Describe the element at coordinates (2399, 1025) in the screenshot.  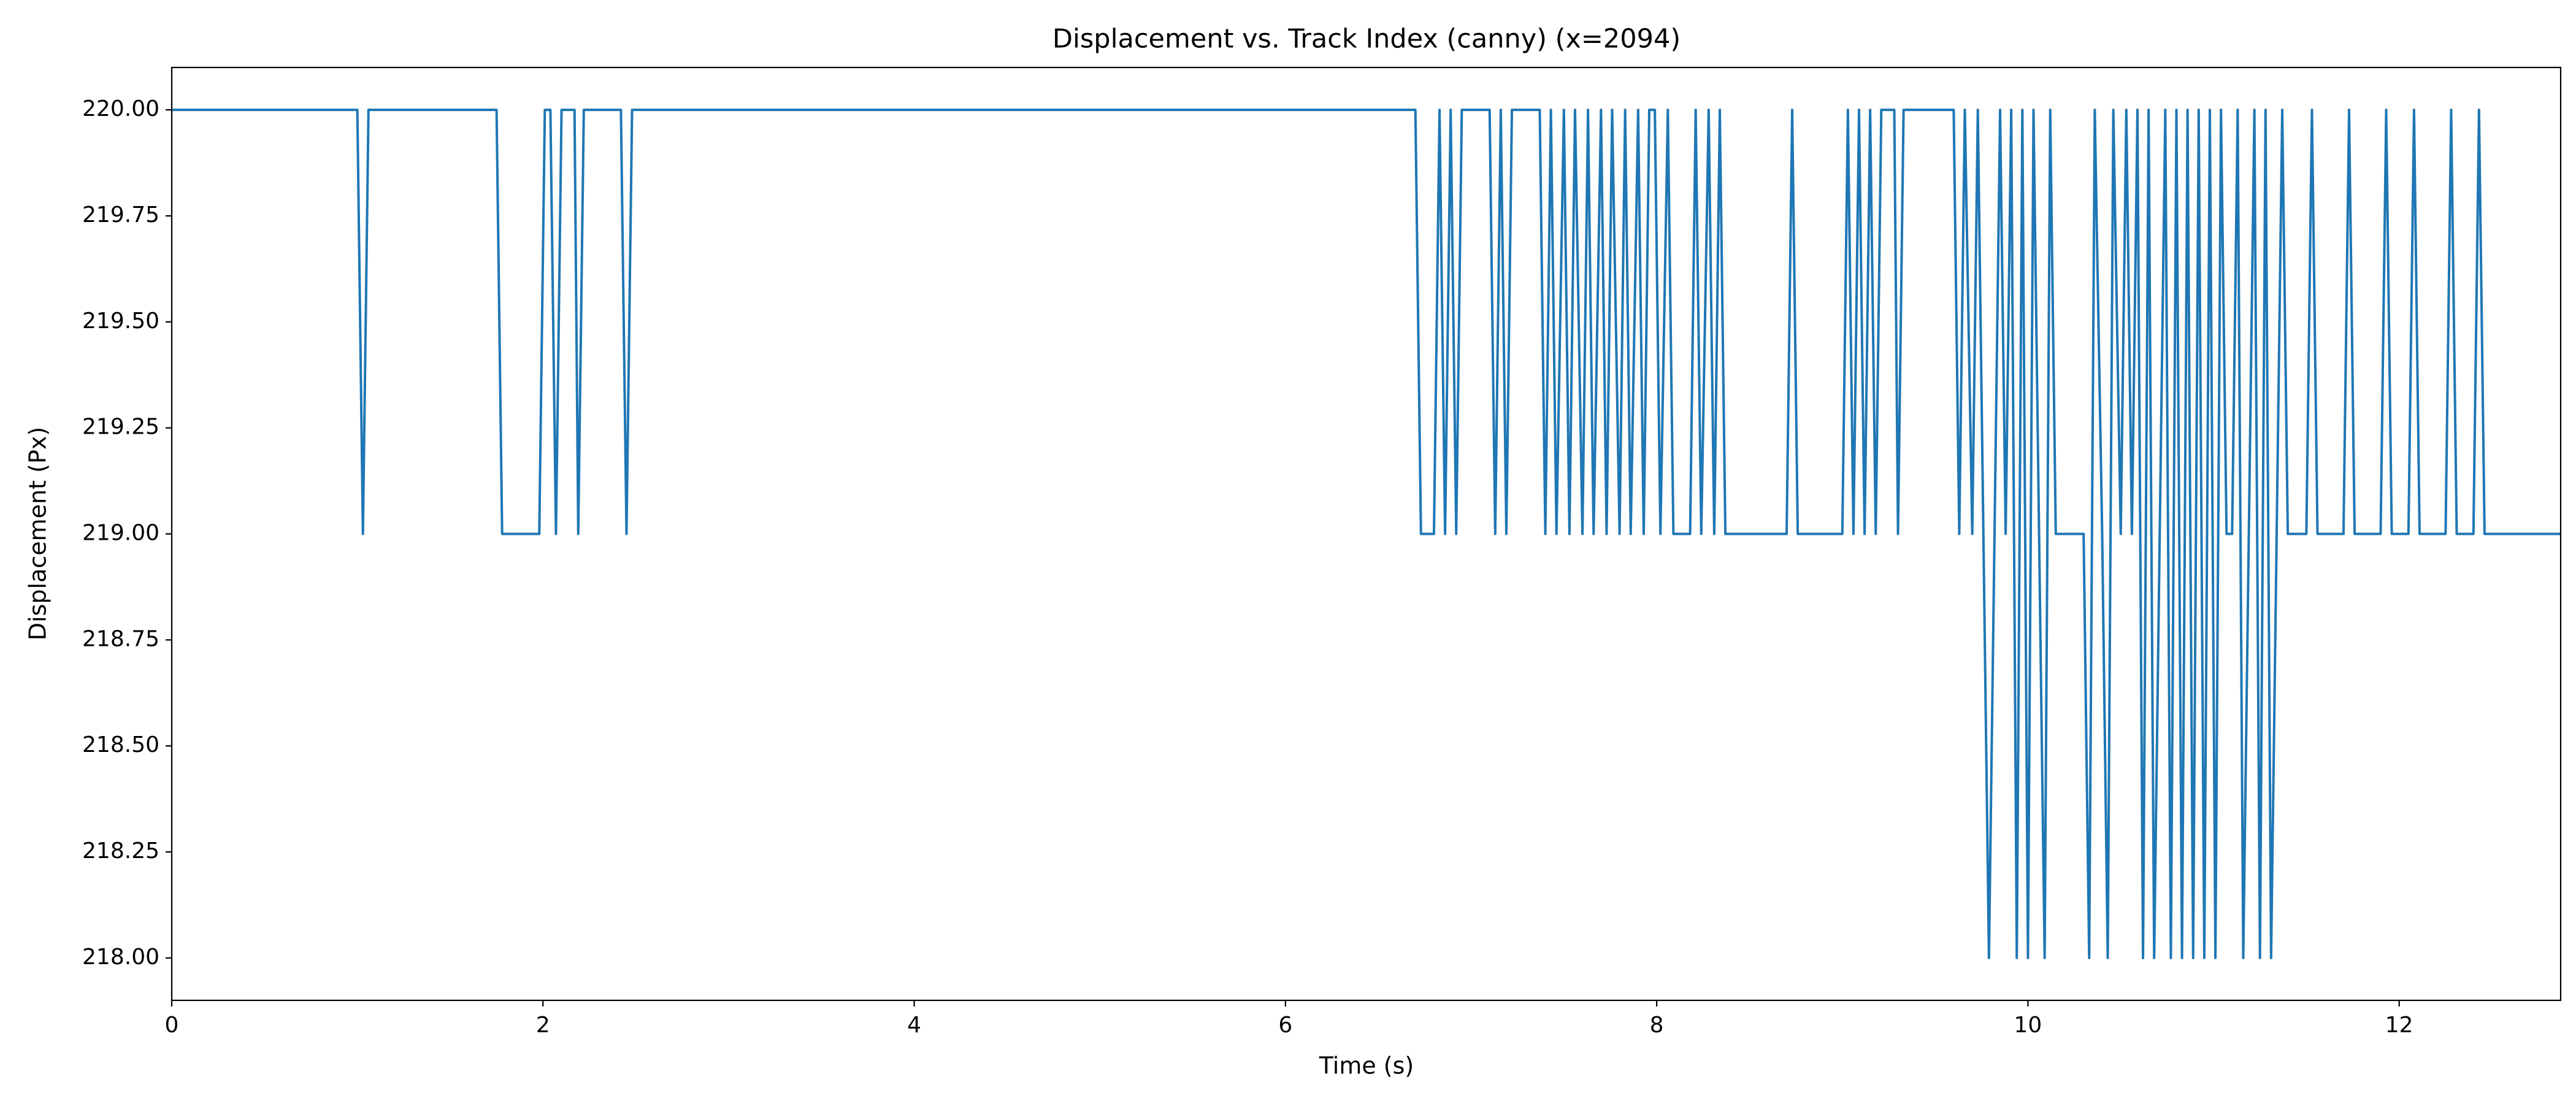
I see `x-tick-label: 12` at that location.